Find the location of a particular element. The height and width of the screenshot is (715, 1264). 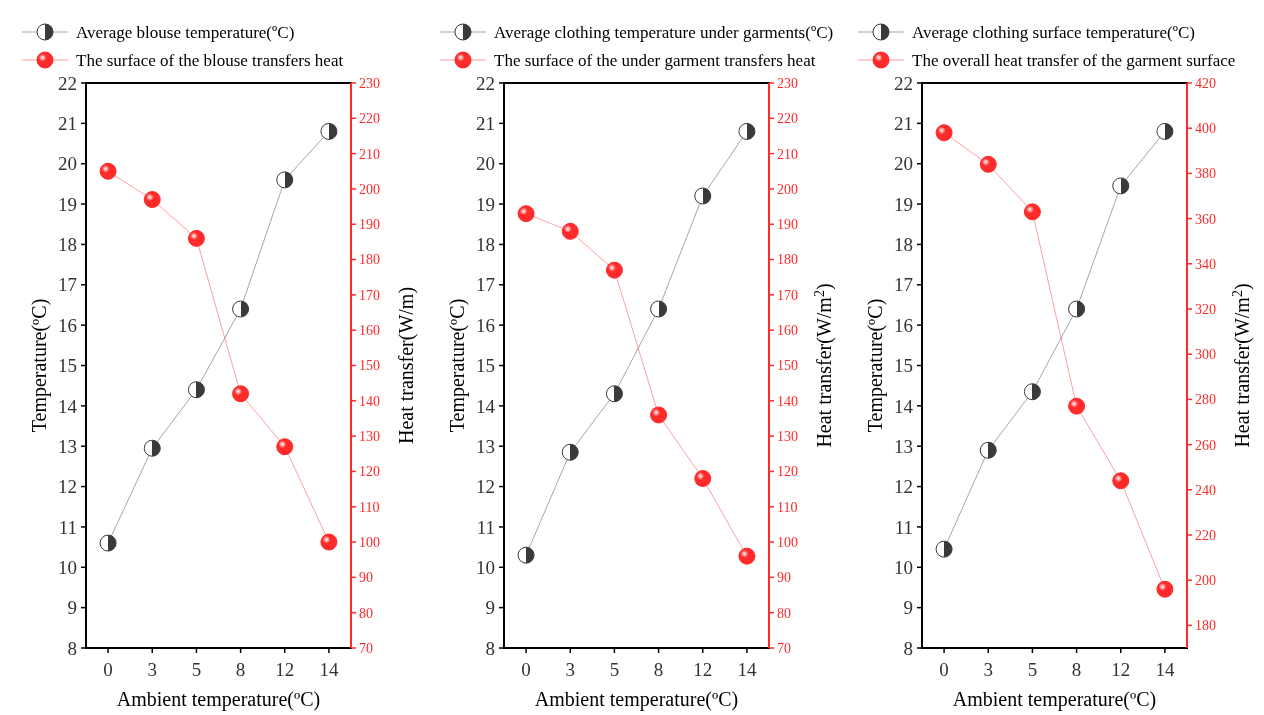

y-tick-label: 8 is located at coordinates (72, 648).